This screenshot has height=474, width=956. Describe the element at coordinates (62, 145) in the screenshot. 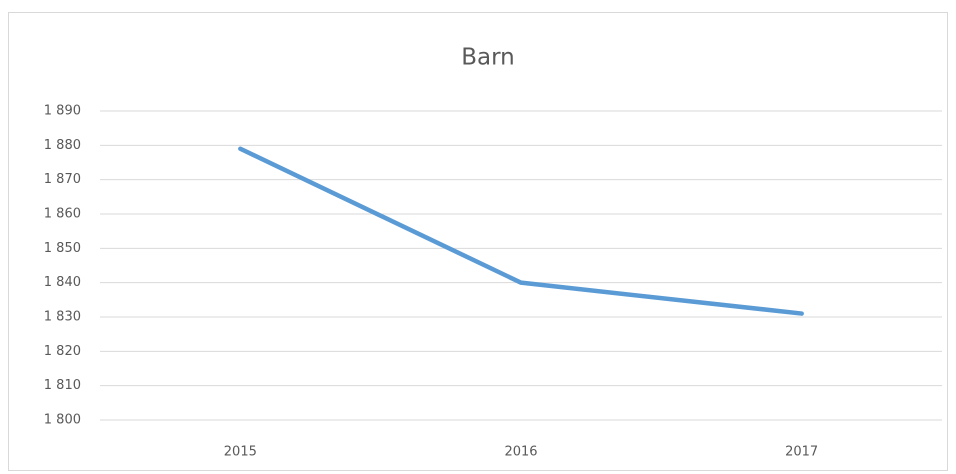

I see `y-tick-label: 1 880` at that location.